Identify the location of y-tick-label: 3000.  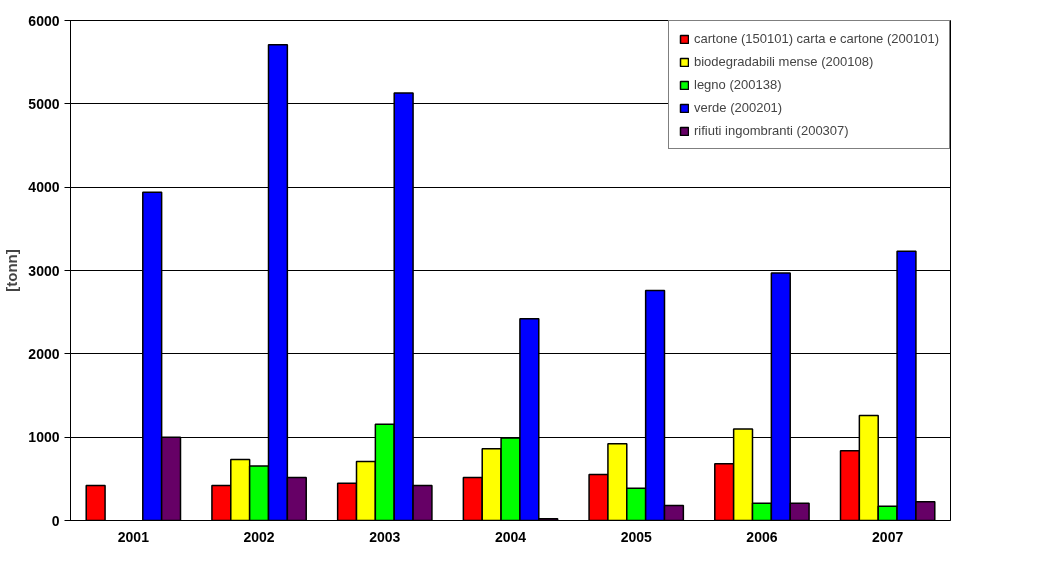
(44, 270).